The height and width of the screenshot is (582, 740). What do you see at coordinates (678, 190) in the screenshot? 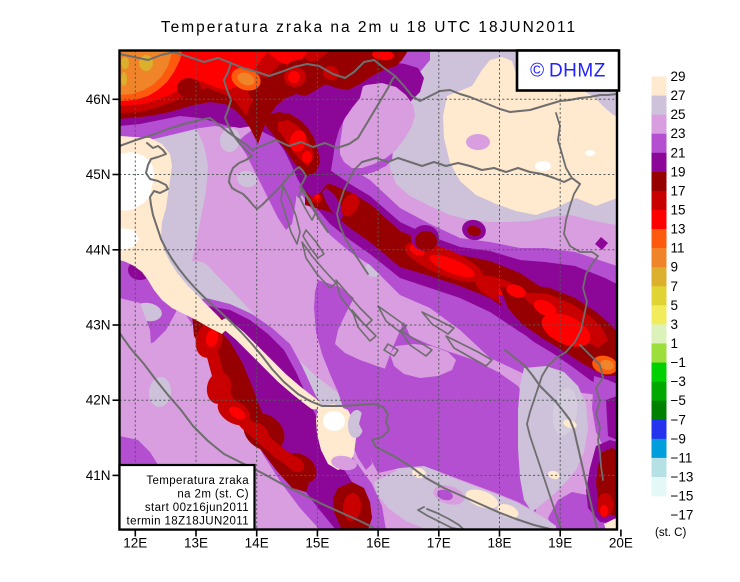
I see `svg-text: 17` at bounding box center [678, 190].